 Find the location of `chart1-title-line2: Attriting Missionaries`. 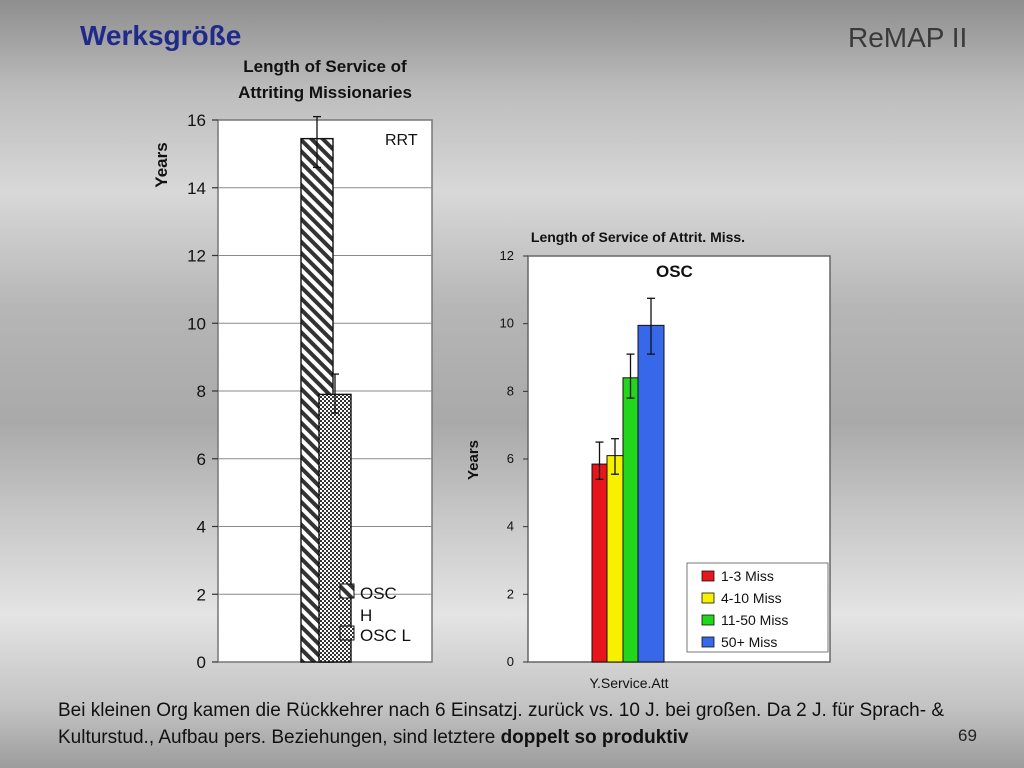

chart1-title-line2: Attriting Missionaries is located at coordinates (325, 92).